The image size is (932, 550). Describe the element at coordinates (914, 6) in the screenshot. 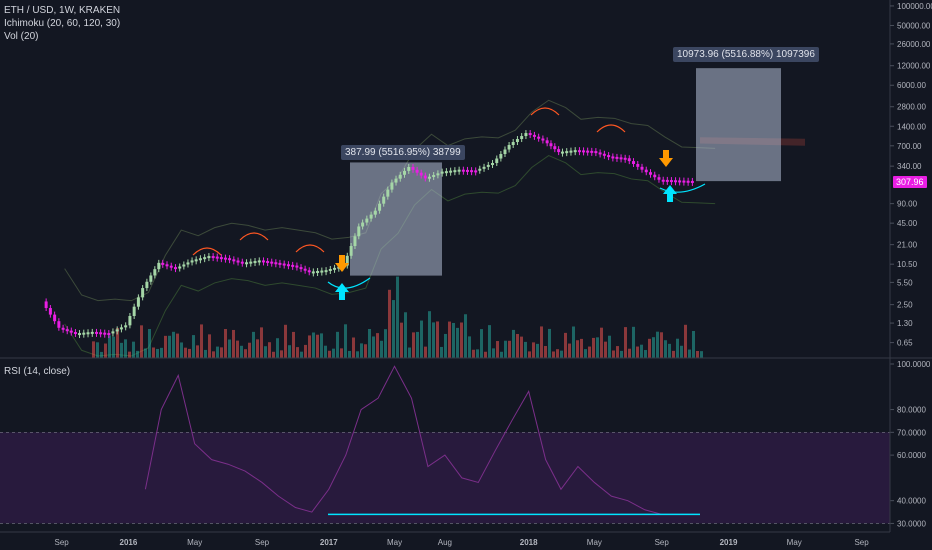

I see `price-tick-label: 100000.00` at that location.